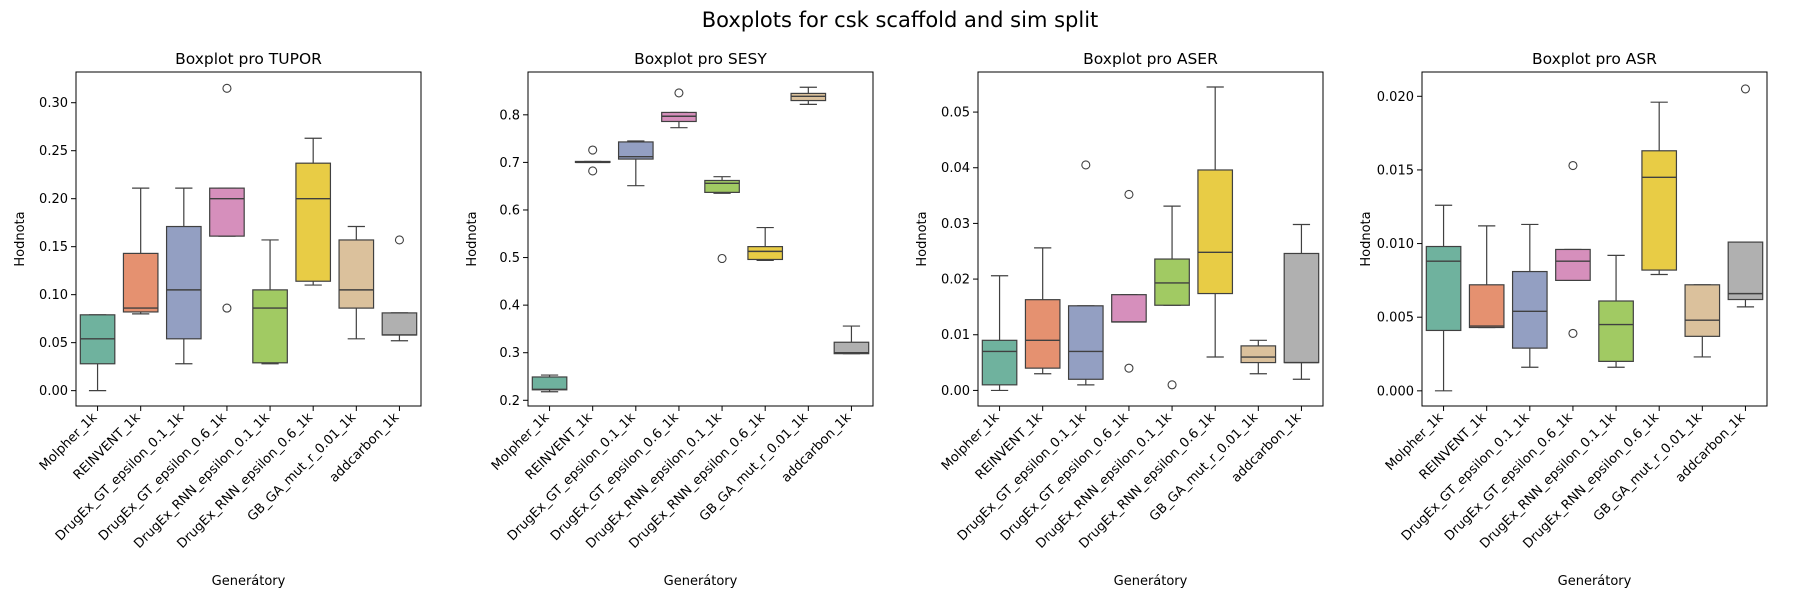 The width and height of the screenshot is (1800, 600). What do you see at coordinates (900, 20) in the screenshot?
I see `figure-title: Boxplots for csk scaffold and sim split` at bounding box center [900, 20].